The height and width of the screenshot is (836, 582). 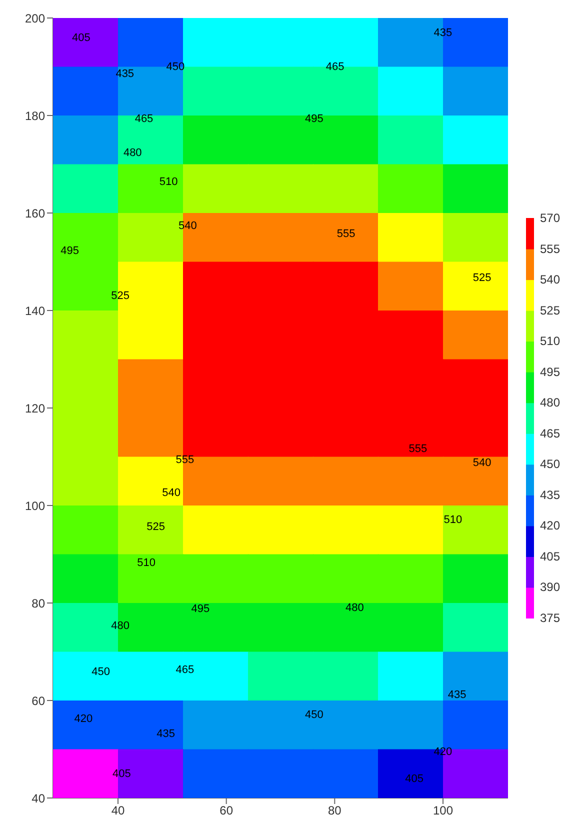 What do you see at coordinates (35, 18) in the screenshot?
I see `y-tick-label: 200` at bounding box center [35, 18].